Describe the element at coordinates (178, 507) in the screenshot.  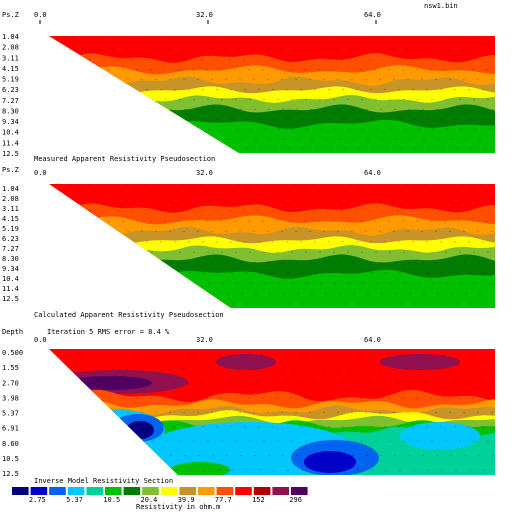
I see `legend-units: Resistivity in ohm.m` at that location.